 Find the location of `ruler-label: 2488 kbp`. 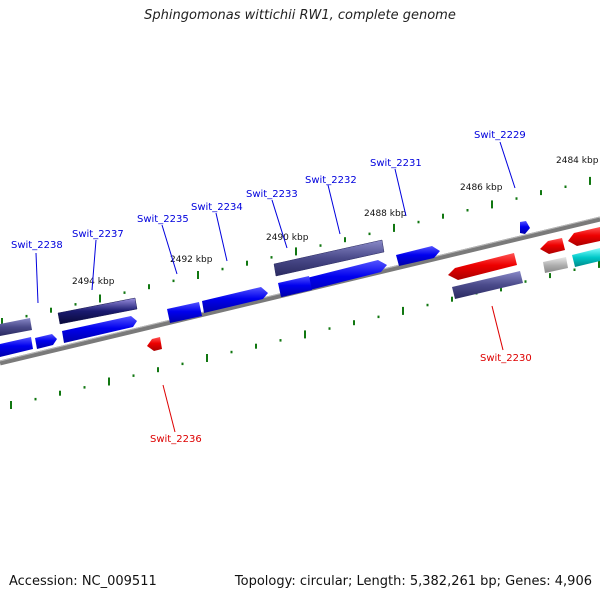

ruler-label: 2488 kbp is located at coordinates (385, 214).